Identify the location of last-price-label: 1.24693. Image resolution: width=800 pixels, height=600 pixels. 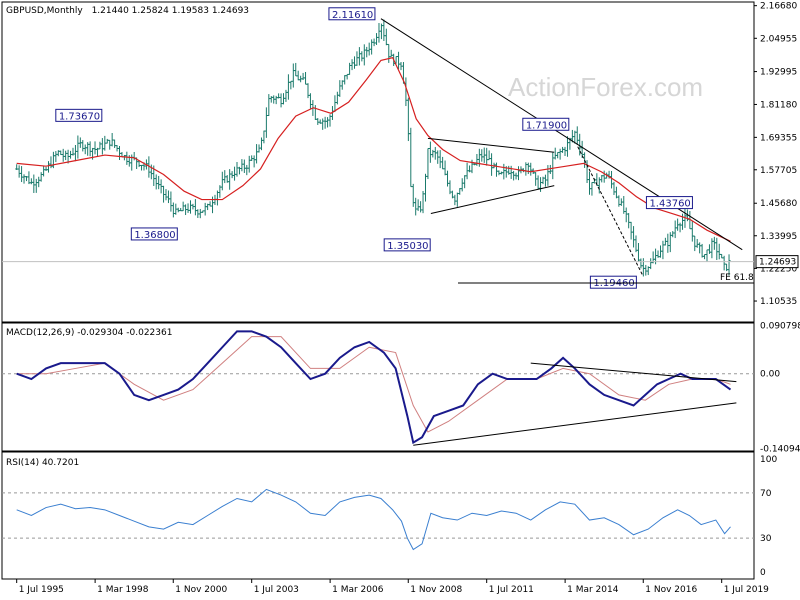
(777, 263).